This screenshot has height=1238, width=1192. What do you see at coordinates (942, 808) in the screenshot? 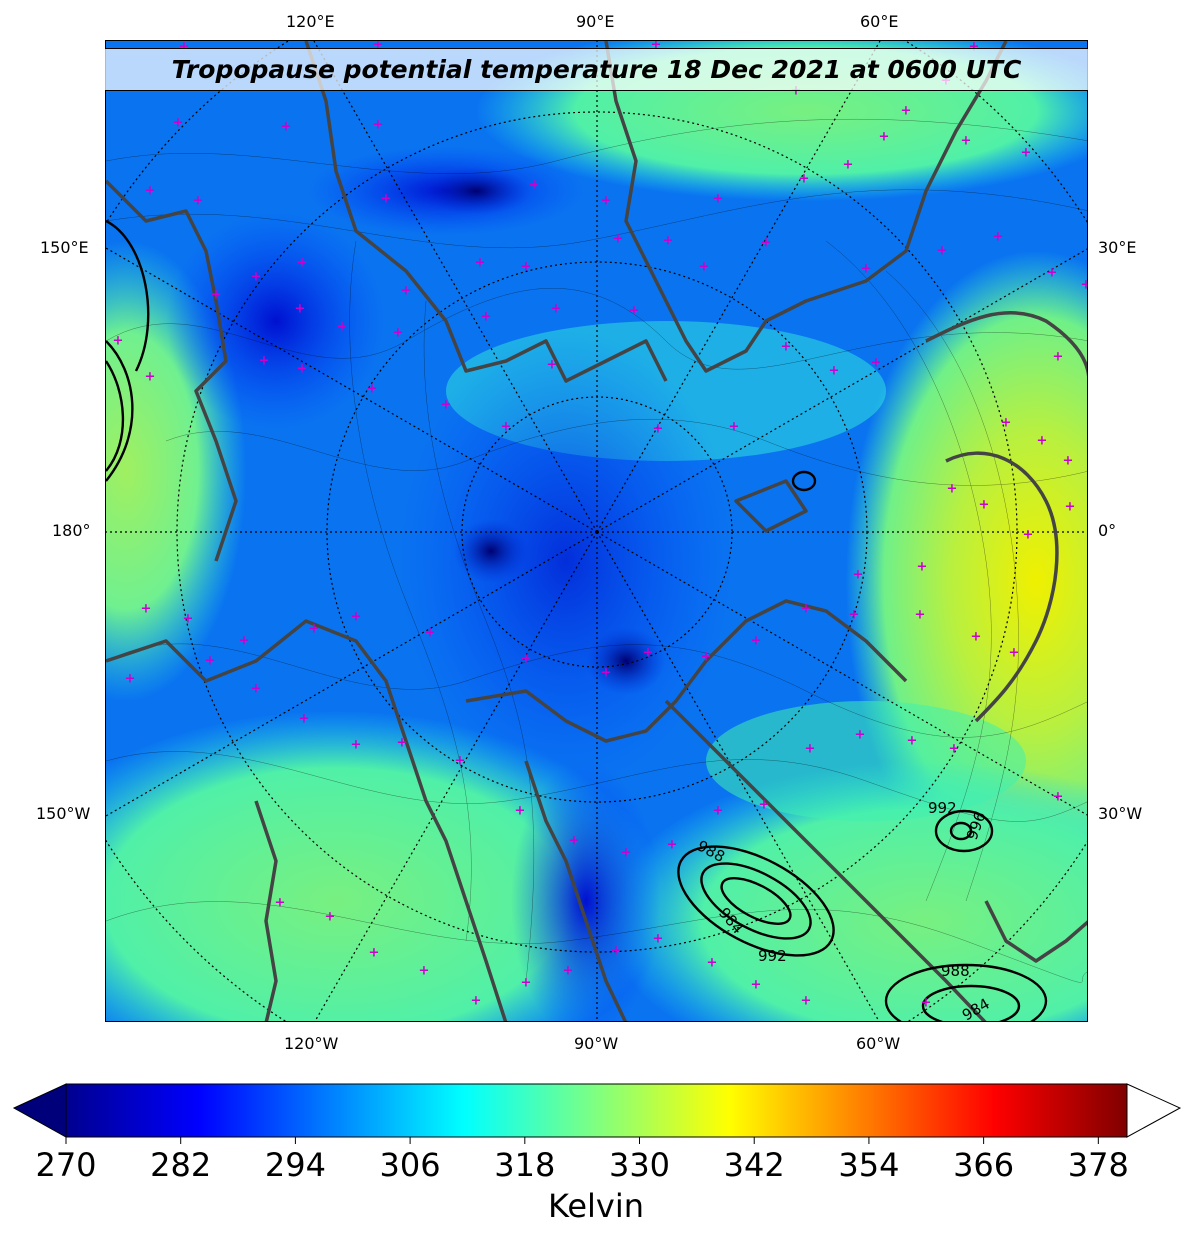
I see `contour-label: 992` at bounding box center [942, 808].